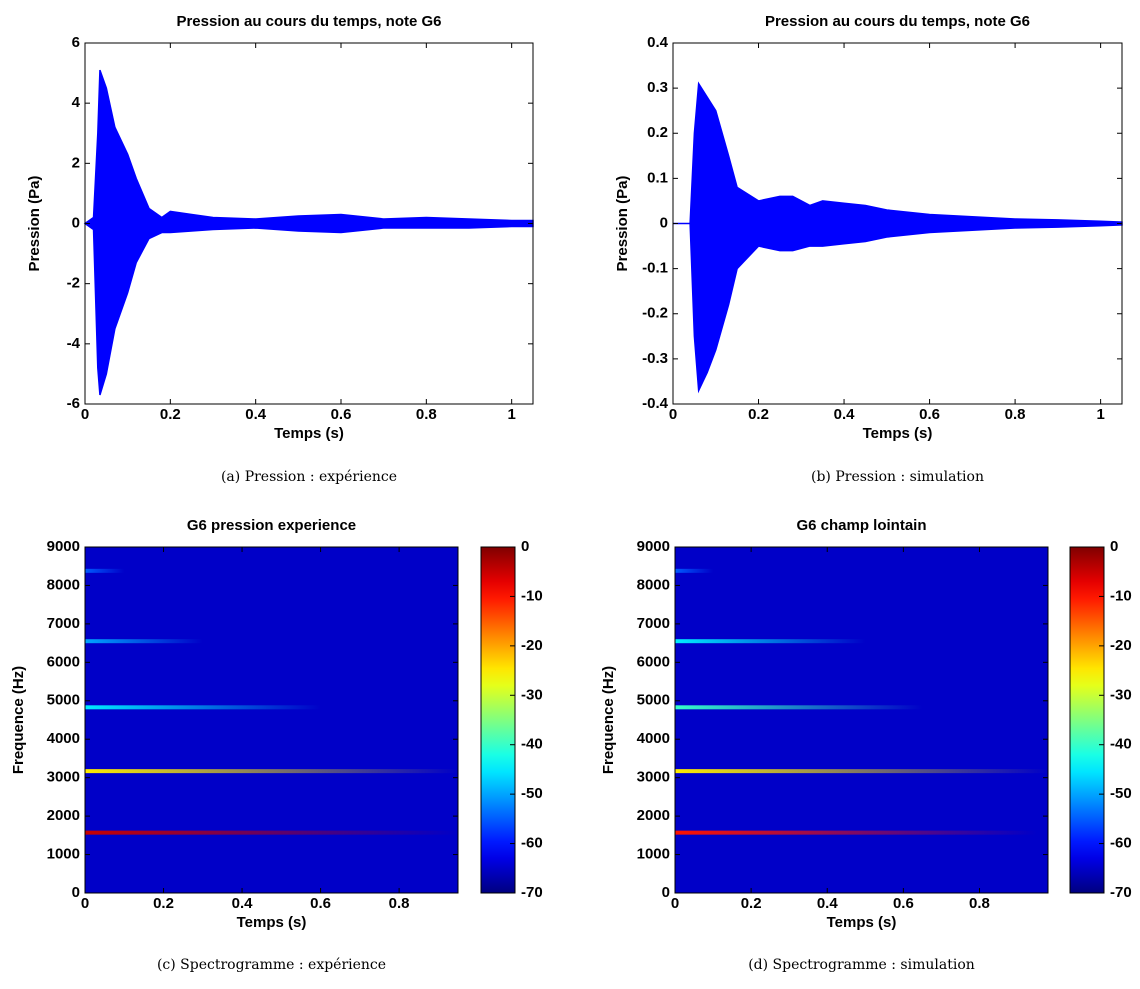 This screenshot has width=1140, height=989. Describe the element at coordinates (655, 268) in the screenshot. I see `y-tick-label: -0.1` at that location.